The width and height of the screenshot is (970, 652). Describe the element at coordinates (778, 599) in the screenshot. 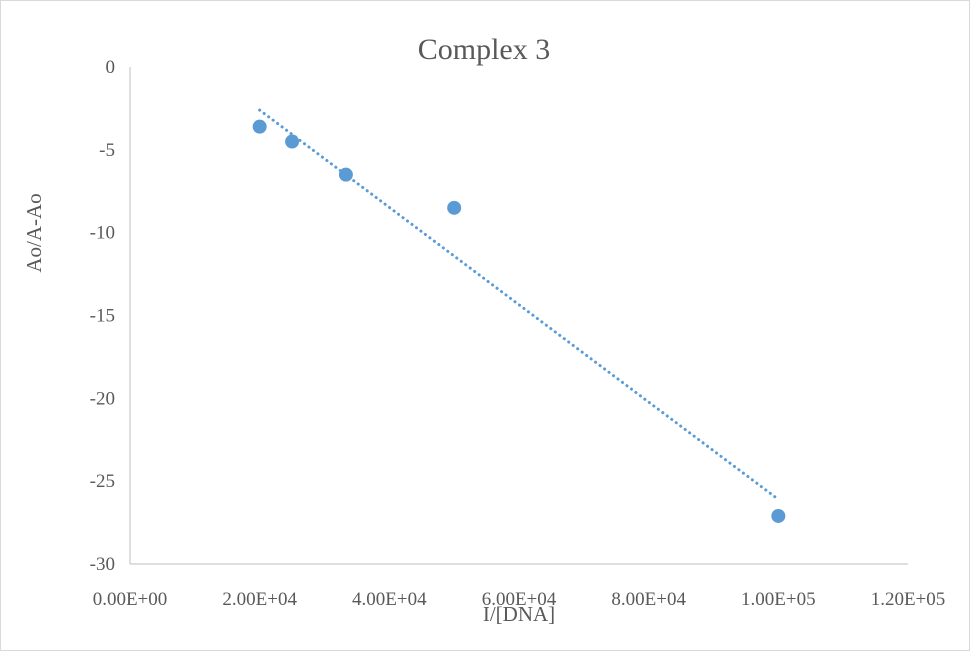

I see `x-tick-label: 1.00E+05` at that location.